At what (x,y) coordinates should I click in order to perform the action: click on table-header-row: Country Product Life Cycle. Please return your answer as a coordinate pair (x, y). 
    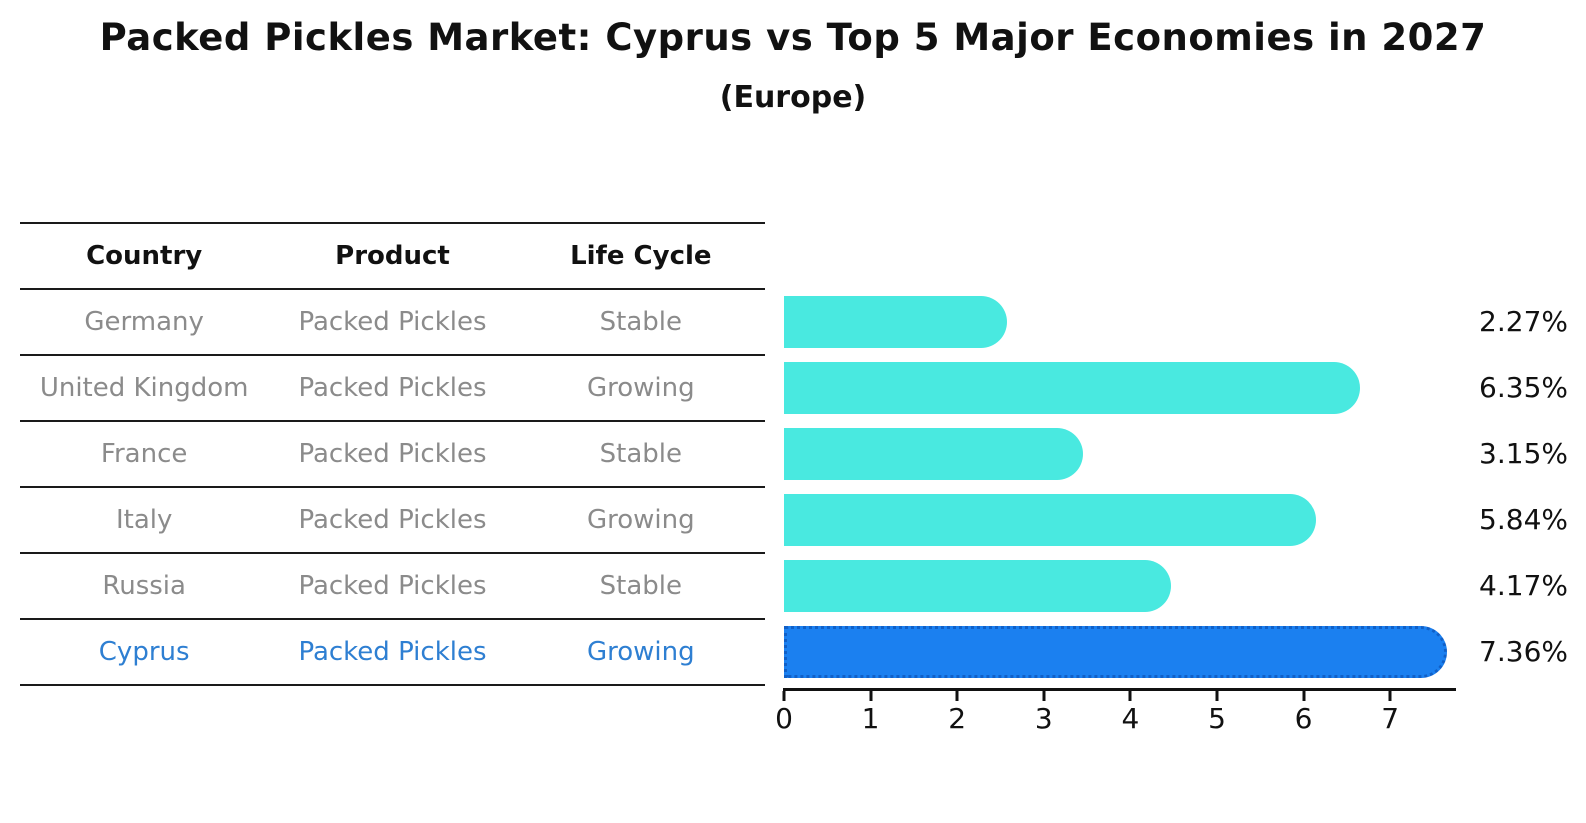
    Looking at the image, I should click on (392, 257).